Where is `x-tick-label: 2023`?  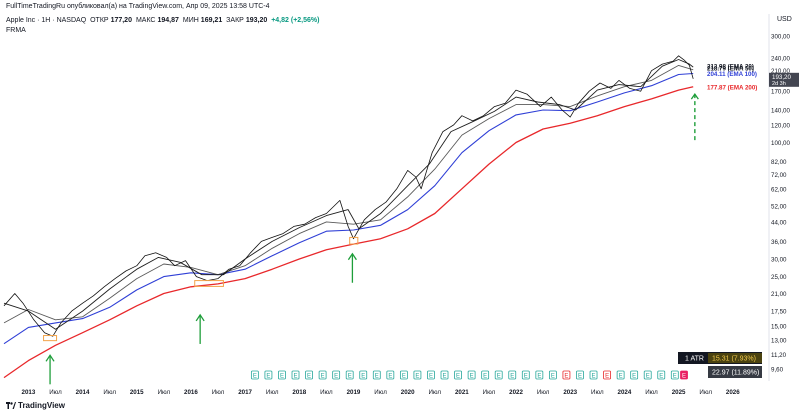
x-tick-label: 2023 is located at coordinates (570, 392).